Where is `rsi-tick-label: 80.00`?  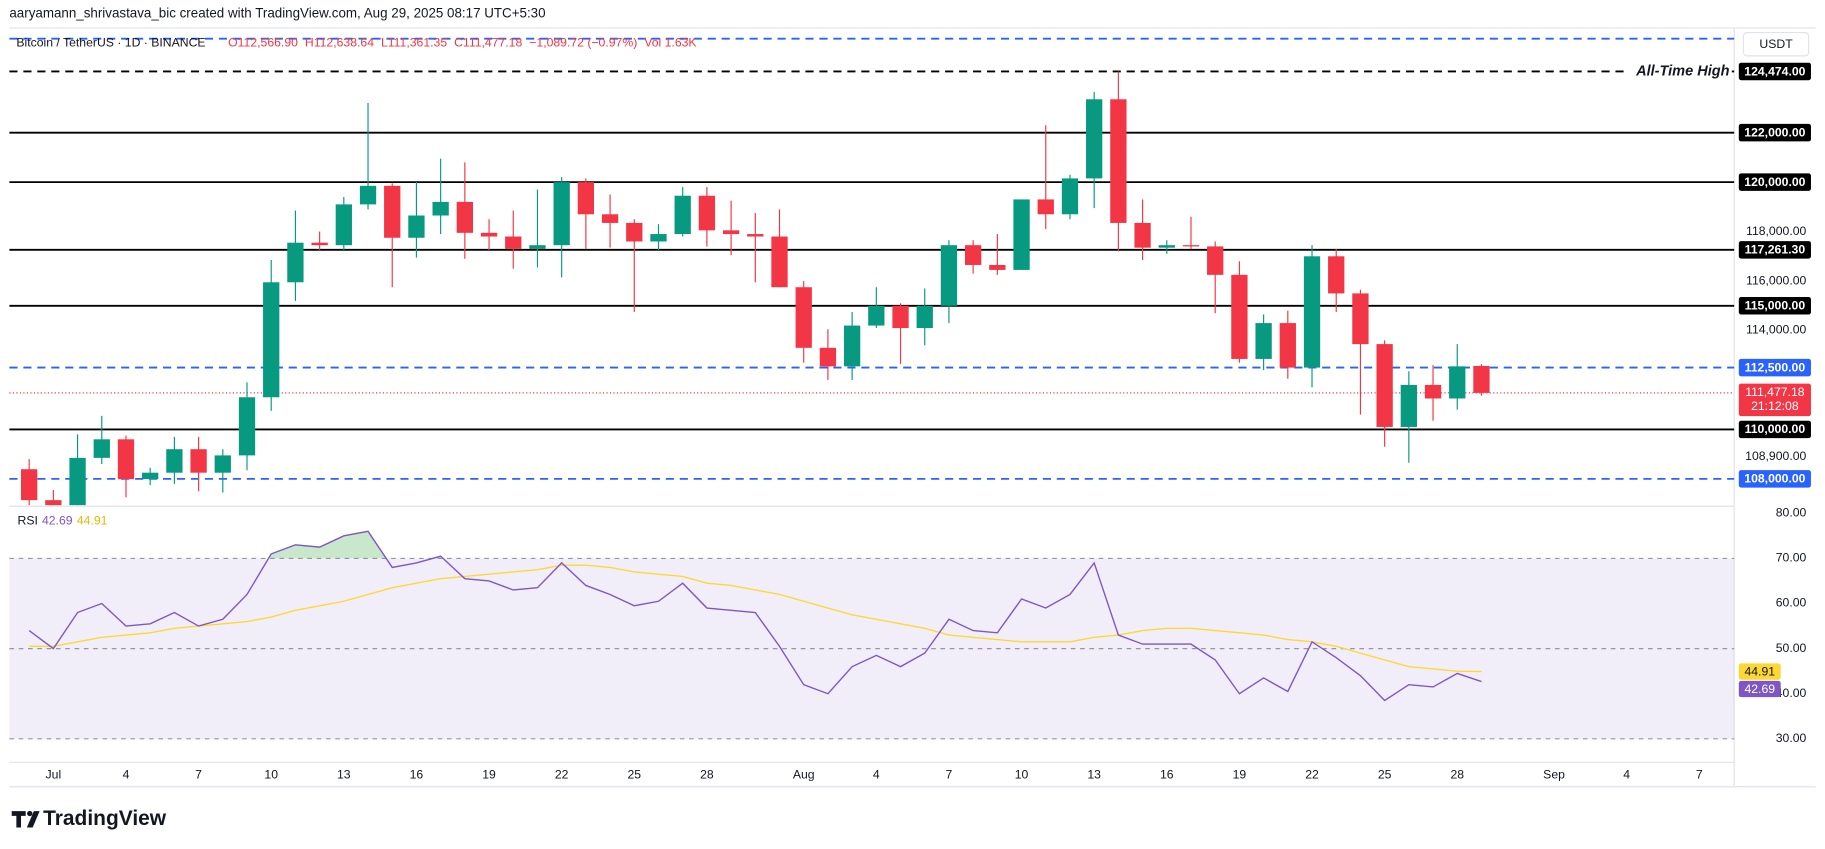
rsi-tick-label: 80.00 is located at coordinates (1791, 513).